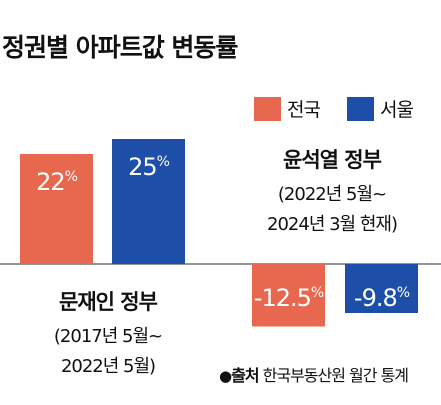  I want to click on source-note: ●출처 한국부동산원 월간 통계, so click(314, 374).